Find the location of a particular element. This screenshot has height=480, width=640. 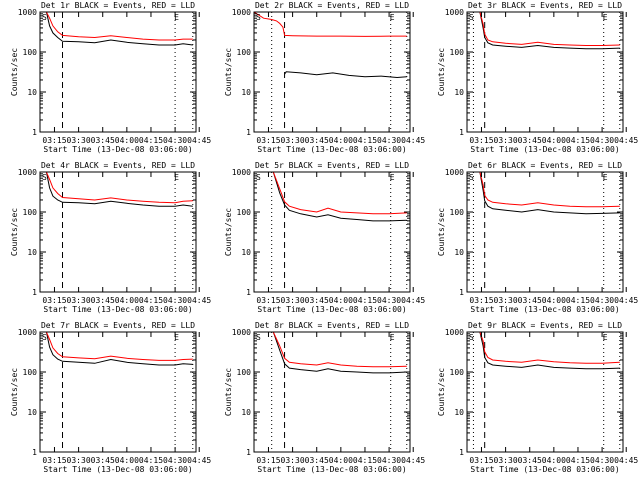

panel-title: Det 8r BLACK = Events, RED = LLD is located at coordinates (332, 325).